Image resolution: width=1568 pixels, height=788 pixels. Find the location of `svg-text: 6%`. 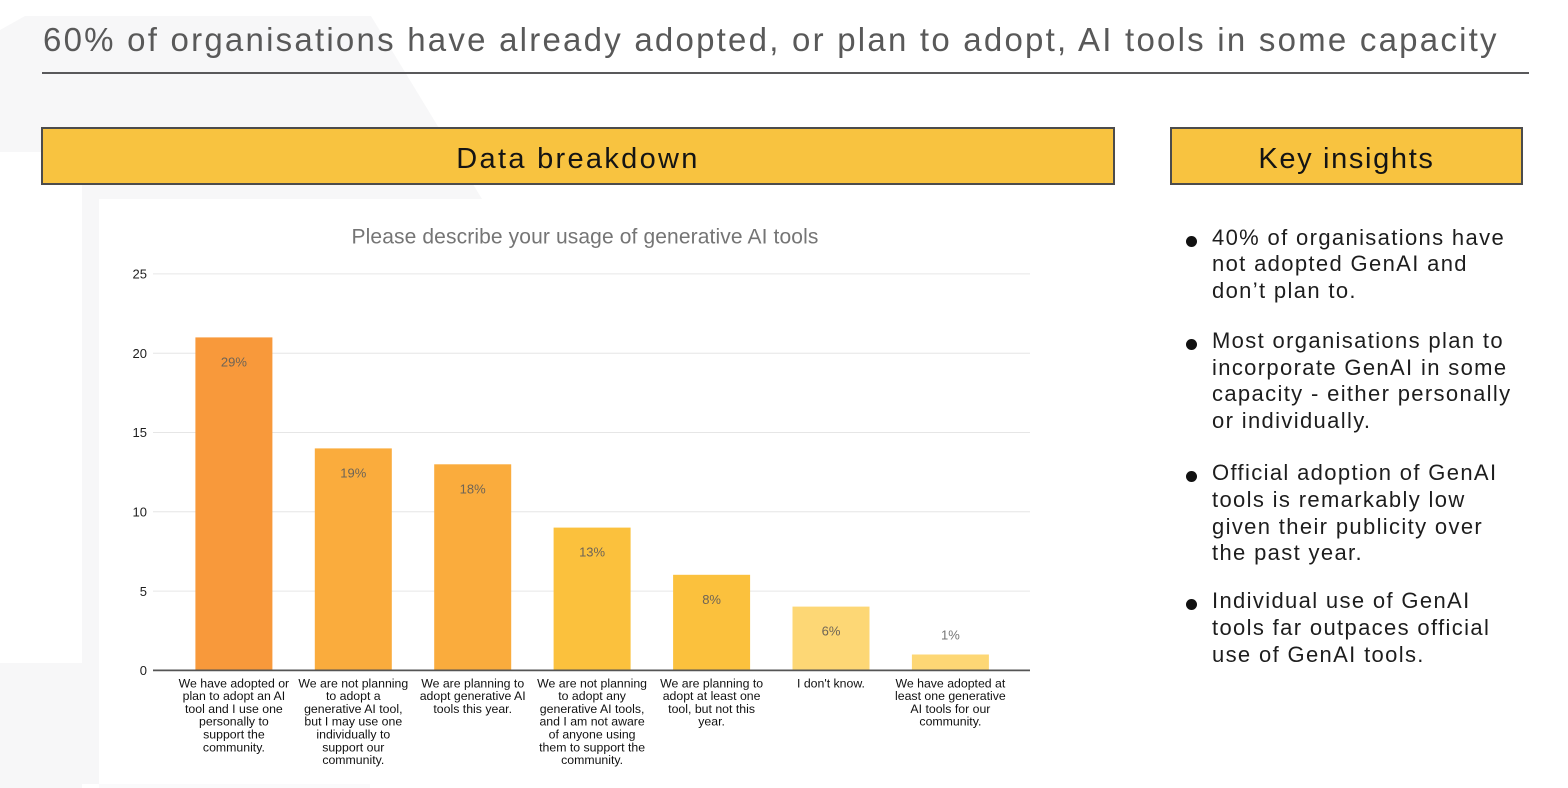

svg-text: 6% is located at coordinates (831, 631).